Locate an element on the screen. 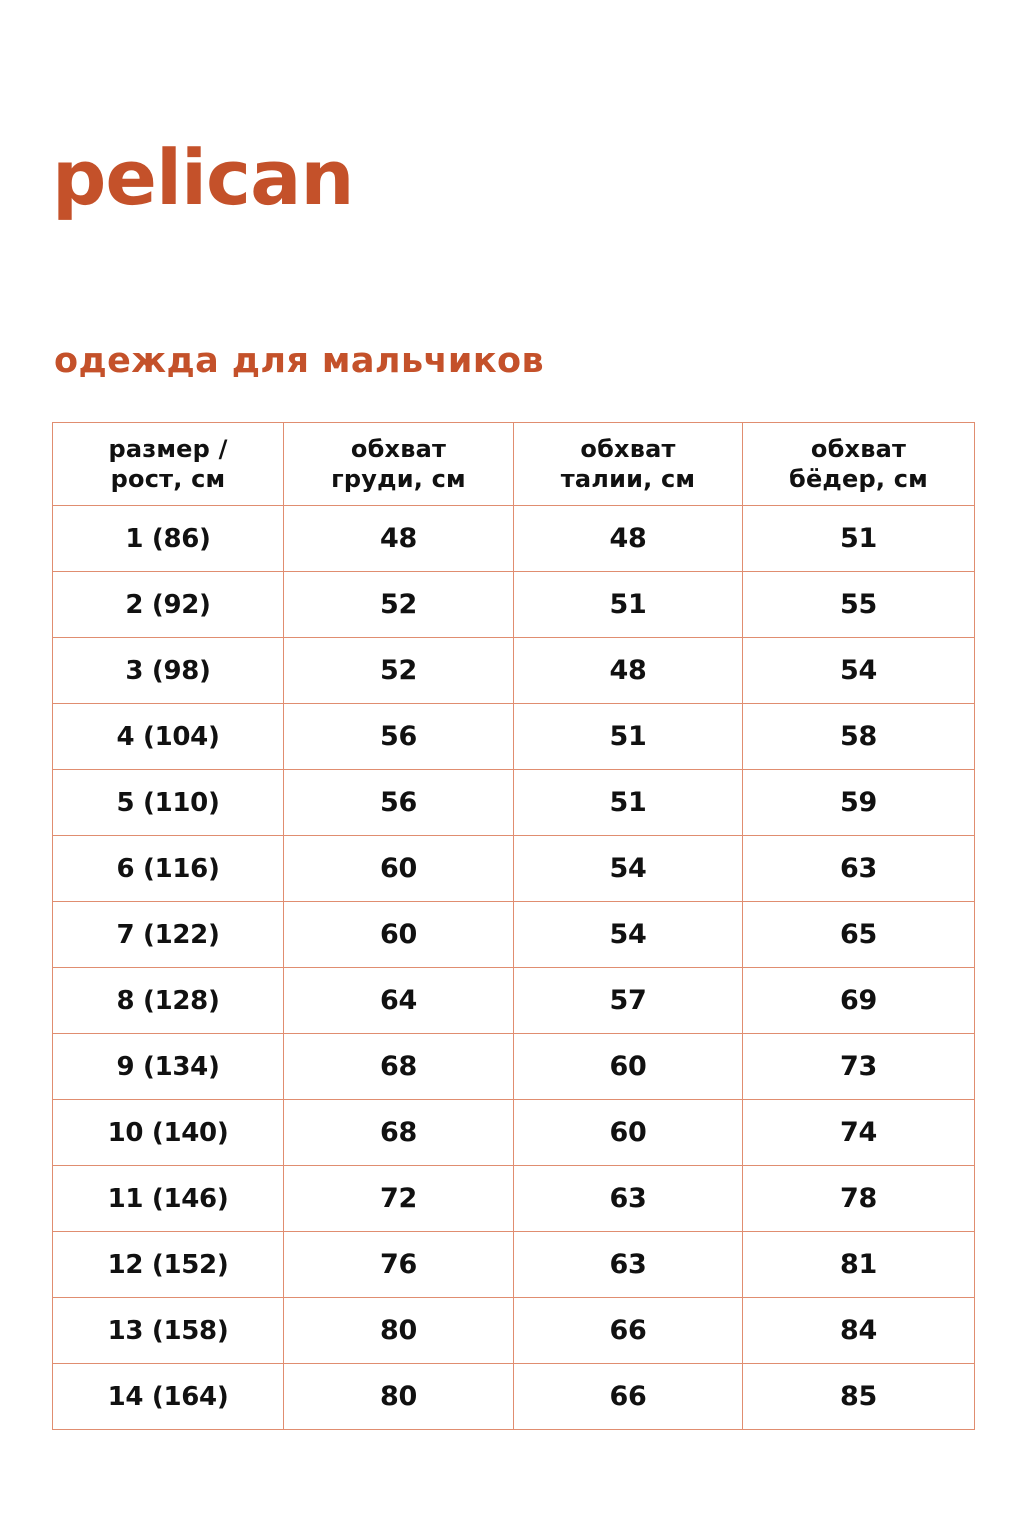  cell-size: 4 (104) is located at coordinates (168, 736).